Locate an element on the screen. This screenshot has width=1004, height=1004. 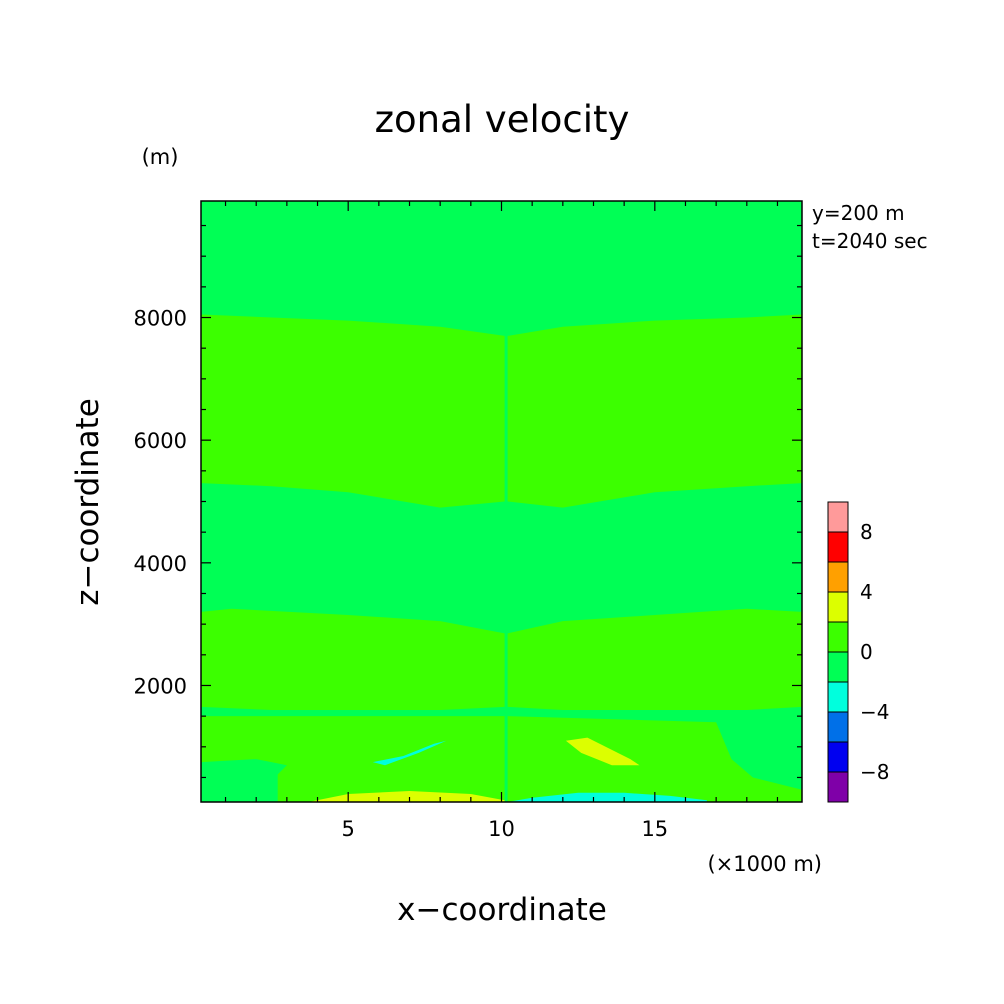
y-tick-label: 8000 is located at coordinates (160, 319).